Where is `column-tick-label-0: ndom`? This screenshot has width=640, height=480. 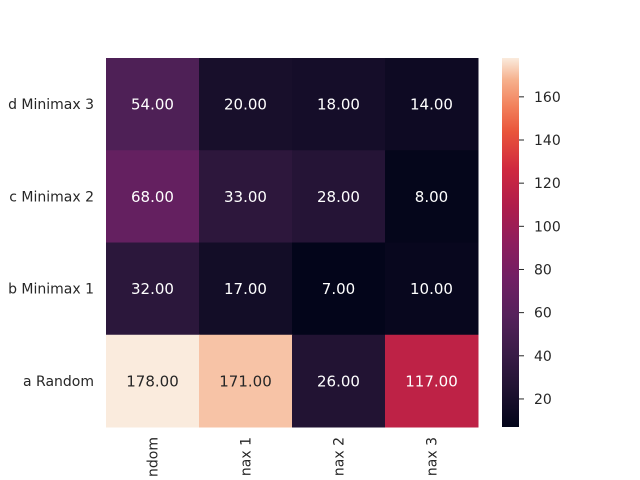 column-tick-label-0: ndom is located at coordinates (154, 457).